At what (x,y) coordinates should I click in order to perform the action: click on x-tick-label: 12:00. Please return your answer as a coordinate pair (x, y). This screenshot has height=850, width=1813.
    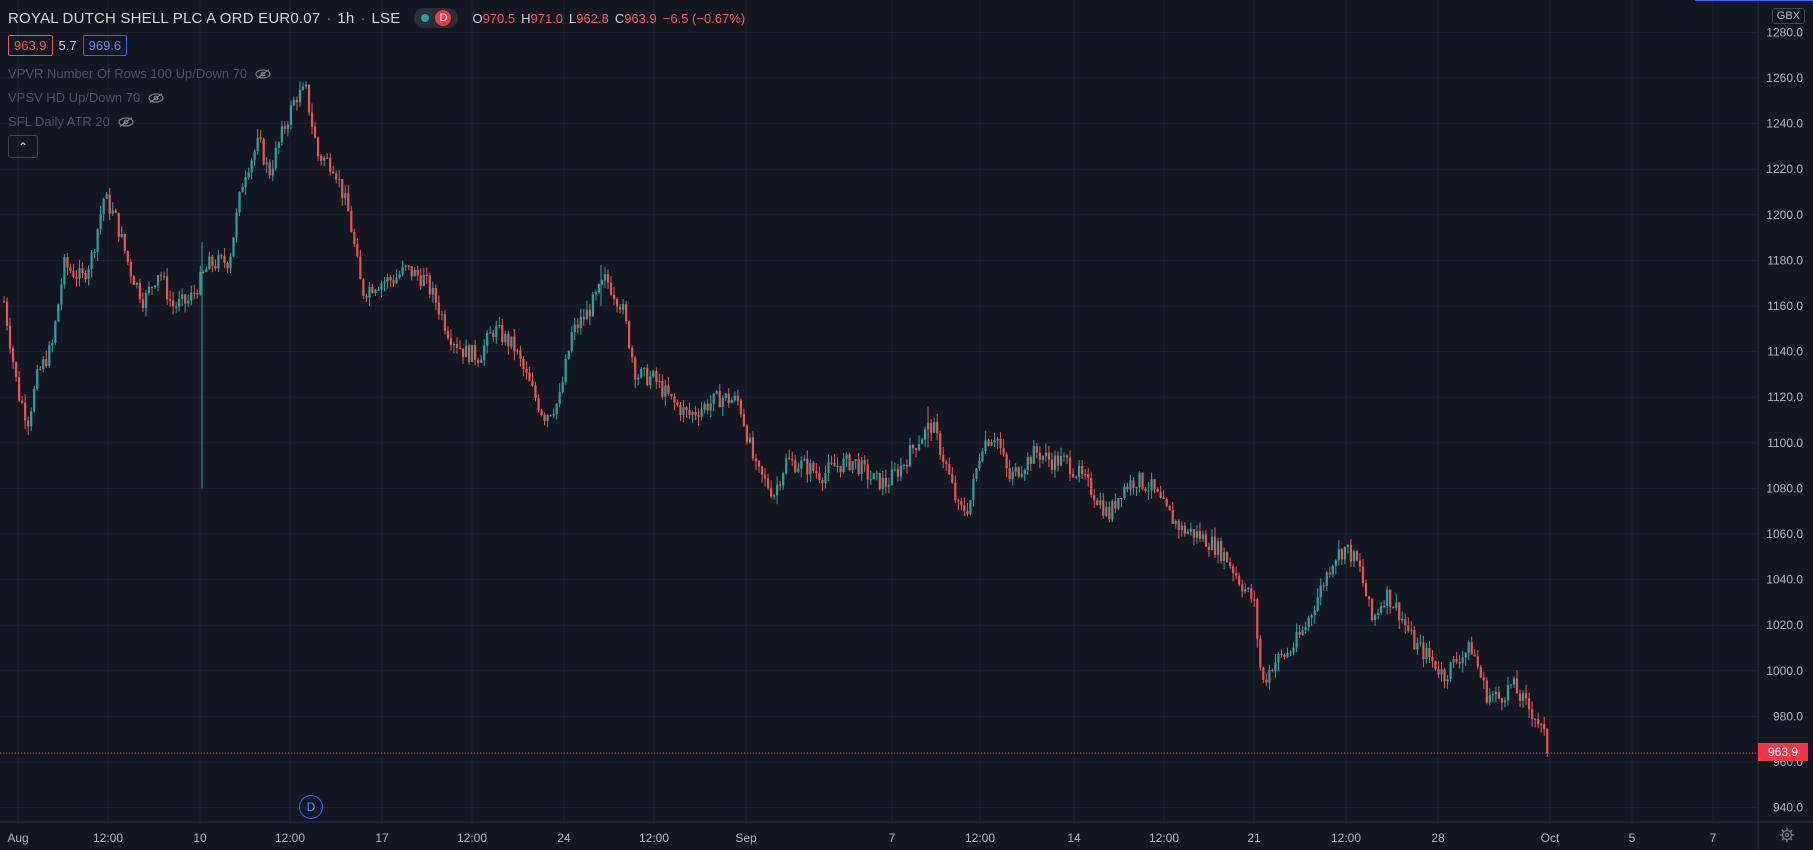
    Looking at the image, I should click on (290, 838).